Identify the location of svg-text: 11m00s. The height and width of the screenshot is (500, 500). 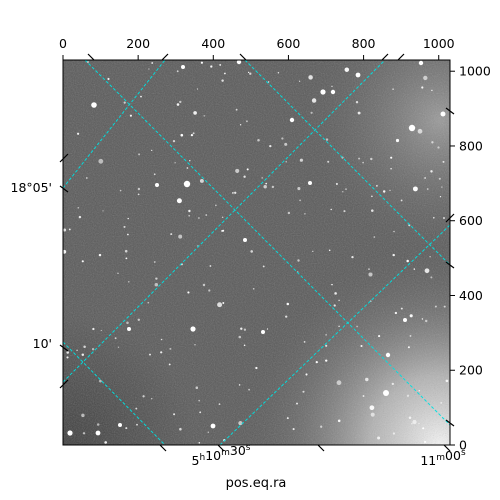
(443, 458).